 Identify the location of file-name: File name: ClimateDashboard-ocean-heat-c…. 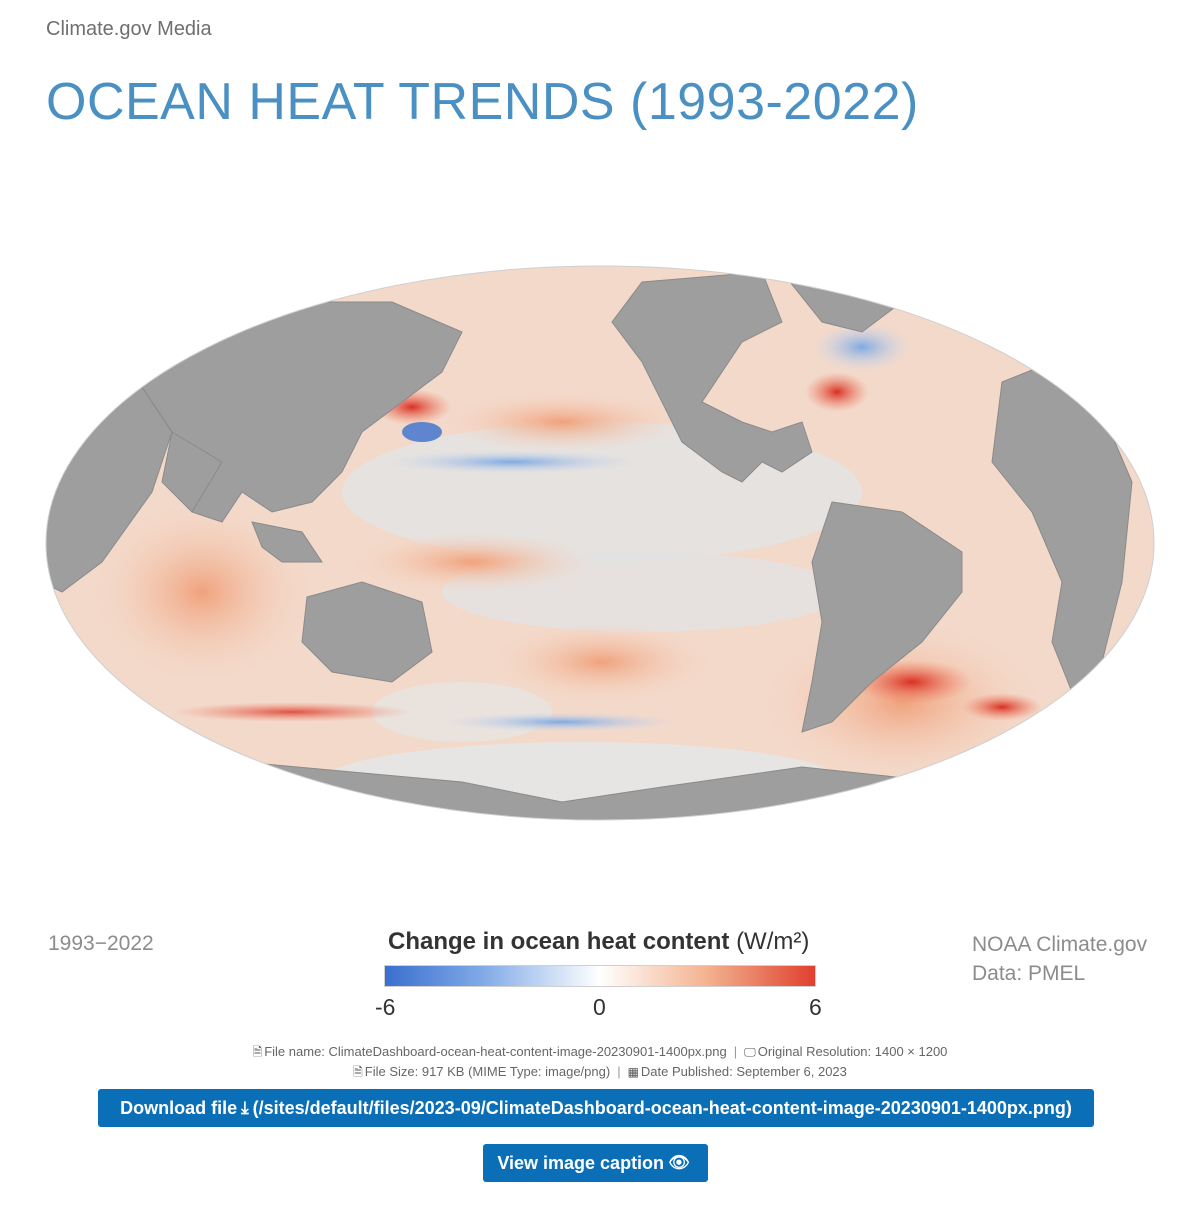
(495, 1051).